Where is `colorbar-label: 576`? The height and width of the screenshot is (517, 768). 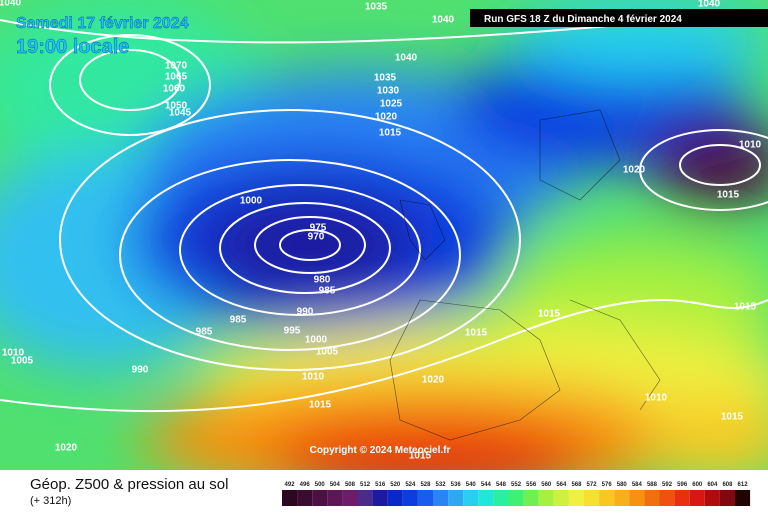
colorbar-label: 576 is located at coordinates (607, 485).